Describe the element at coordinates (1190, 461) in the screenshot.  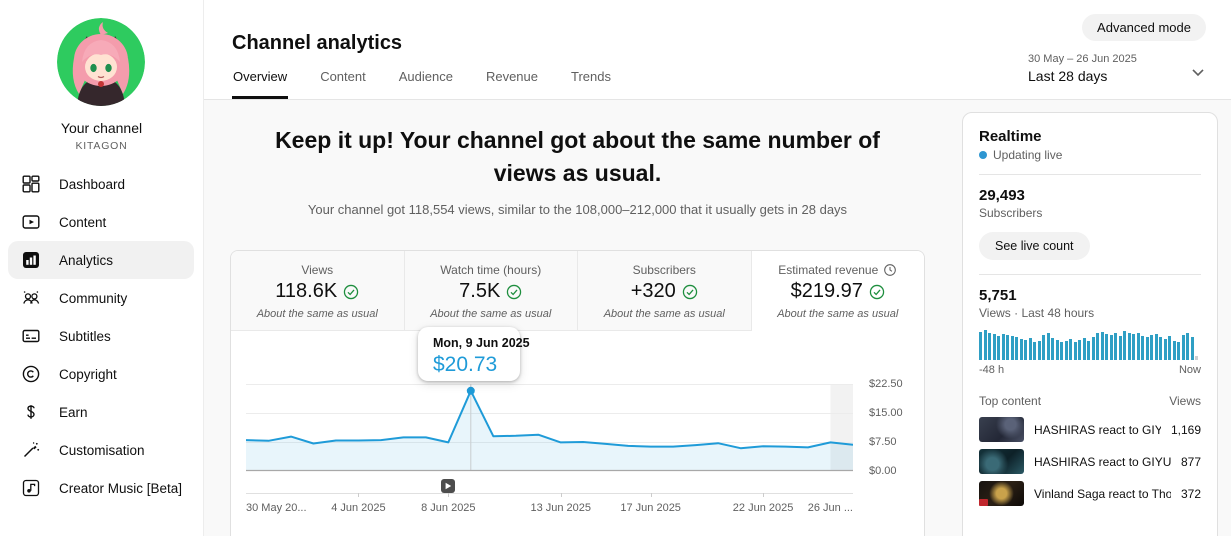
I see `video-views: 877` at that location.